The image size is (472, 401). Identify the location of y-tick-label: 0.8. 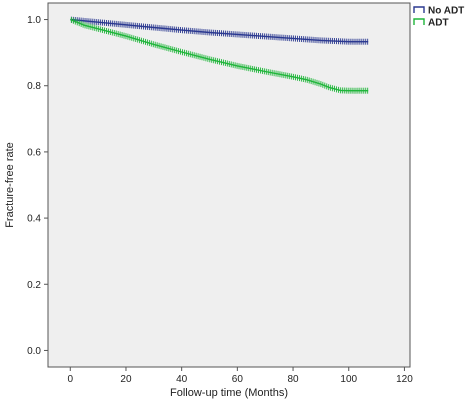
(34, 86).